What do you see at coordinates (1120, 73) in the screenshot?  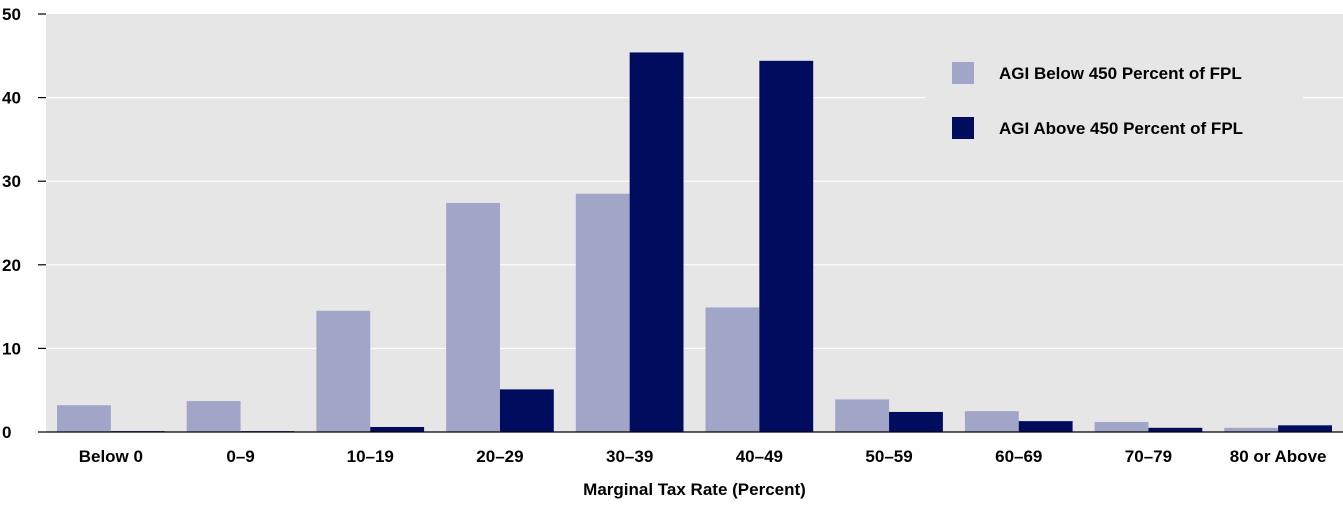 I see `legend-label: AGI Below 450 Percent of FPL` at bounding box center [1120, 73].